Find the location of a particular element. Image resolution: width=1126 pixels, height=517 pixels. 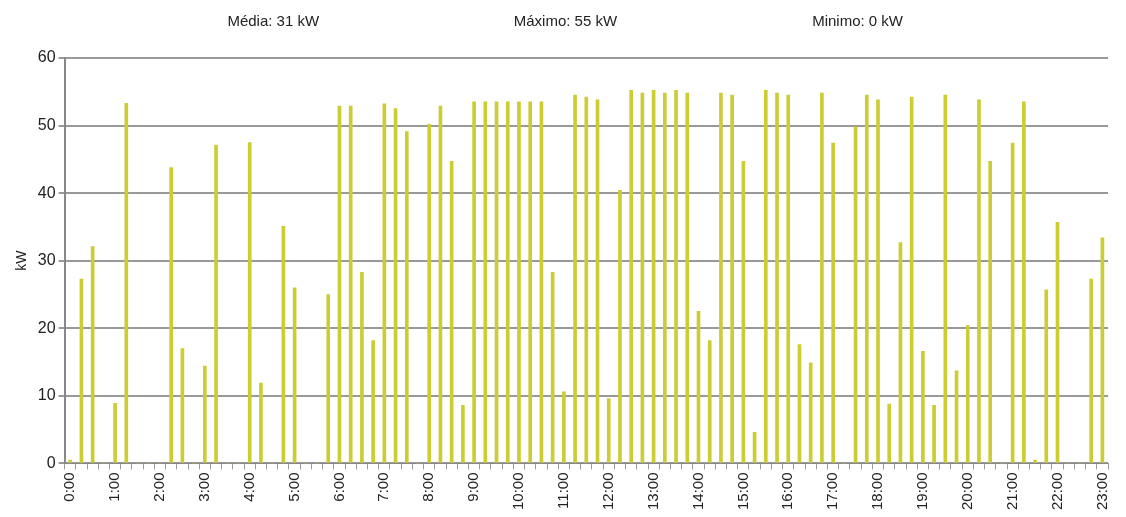

x-tick-label: 10:00 is located at coordinates (518, 491).